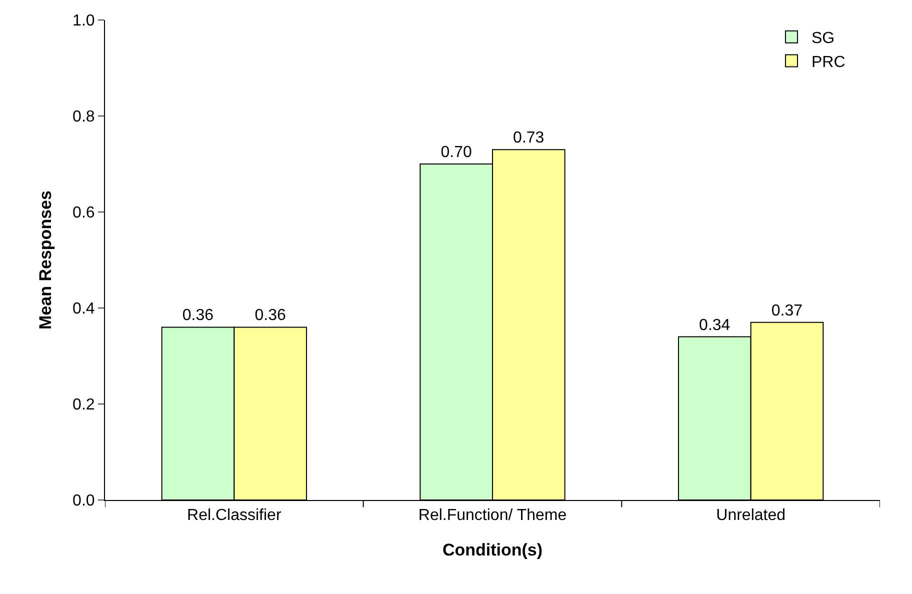 This screenshot has height=594, width=912. What do you see at coordinates (829, 62) in the screenshot?
I see `legend-label: PRC` at bounding box center [829, 62].